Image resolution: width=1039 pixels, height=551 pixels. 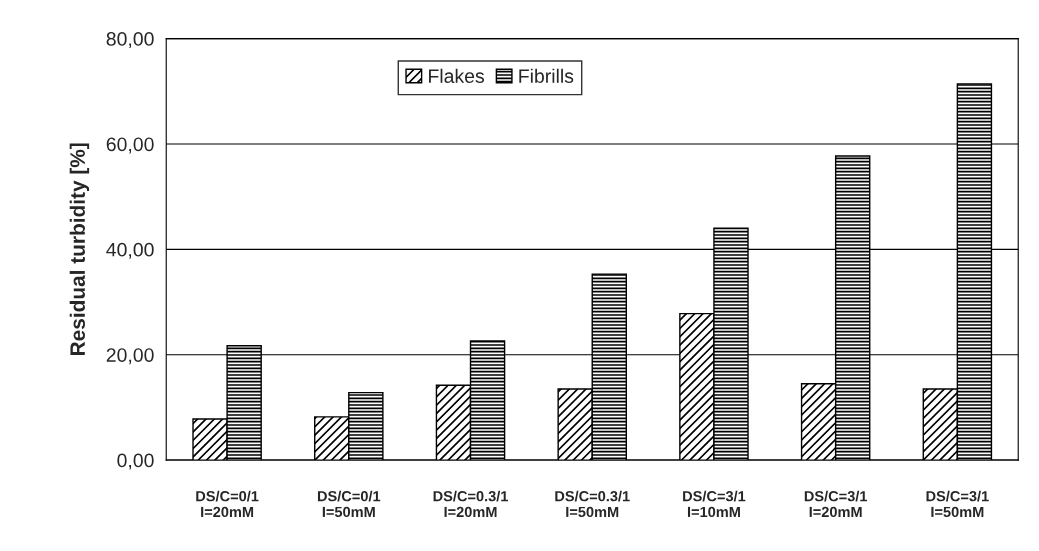 I want to click on x-tick-label: DS/C=0/1 I=20mM, so click(x=227, y=504).